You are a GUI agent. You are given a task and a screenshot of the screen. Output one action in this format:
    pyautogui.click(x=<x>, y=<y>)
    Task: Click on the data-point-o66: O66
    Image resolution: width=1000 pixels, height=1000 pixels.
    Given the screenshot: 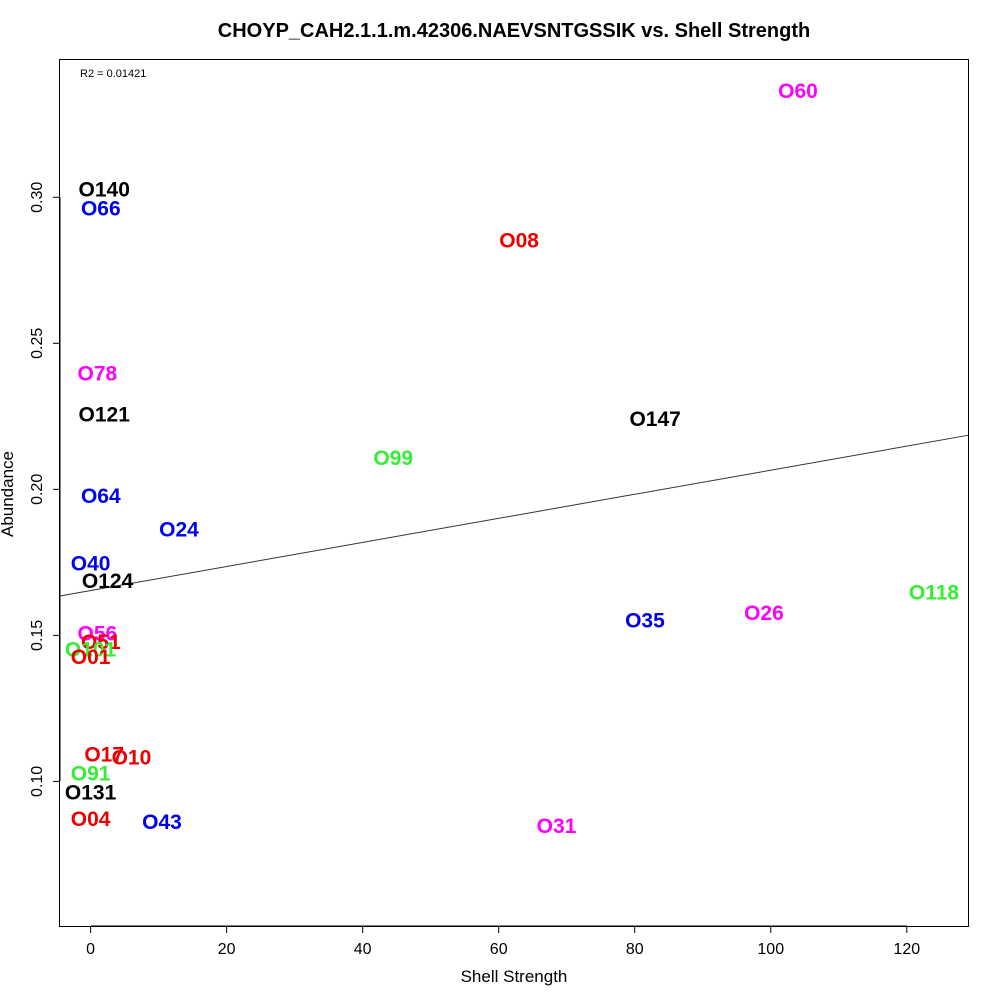 What is the action you would take?
    pyautogui.click(x=101, y=208)
    